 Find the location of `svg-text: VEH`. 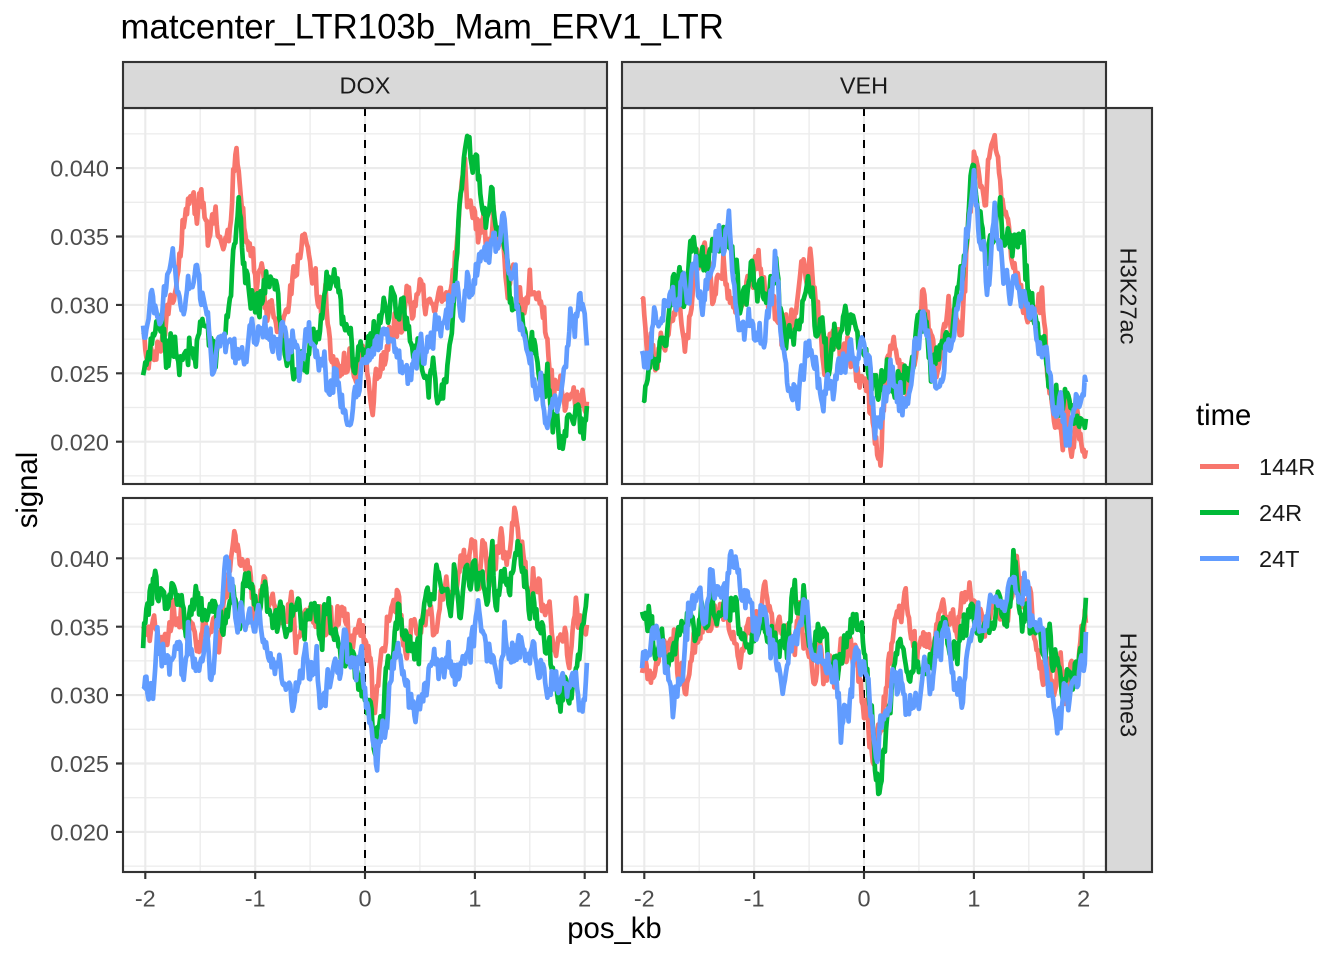

svg-text: VEH is located at coordinates (864, 86).